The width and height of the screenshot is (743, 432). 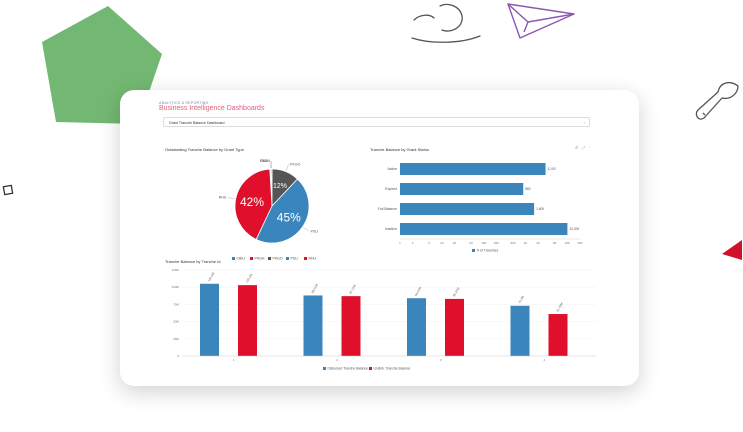 I want to click on chevron-down-icon: ›, so click(x=584, y=122).